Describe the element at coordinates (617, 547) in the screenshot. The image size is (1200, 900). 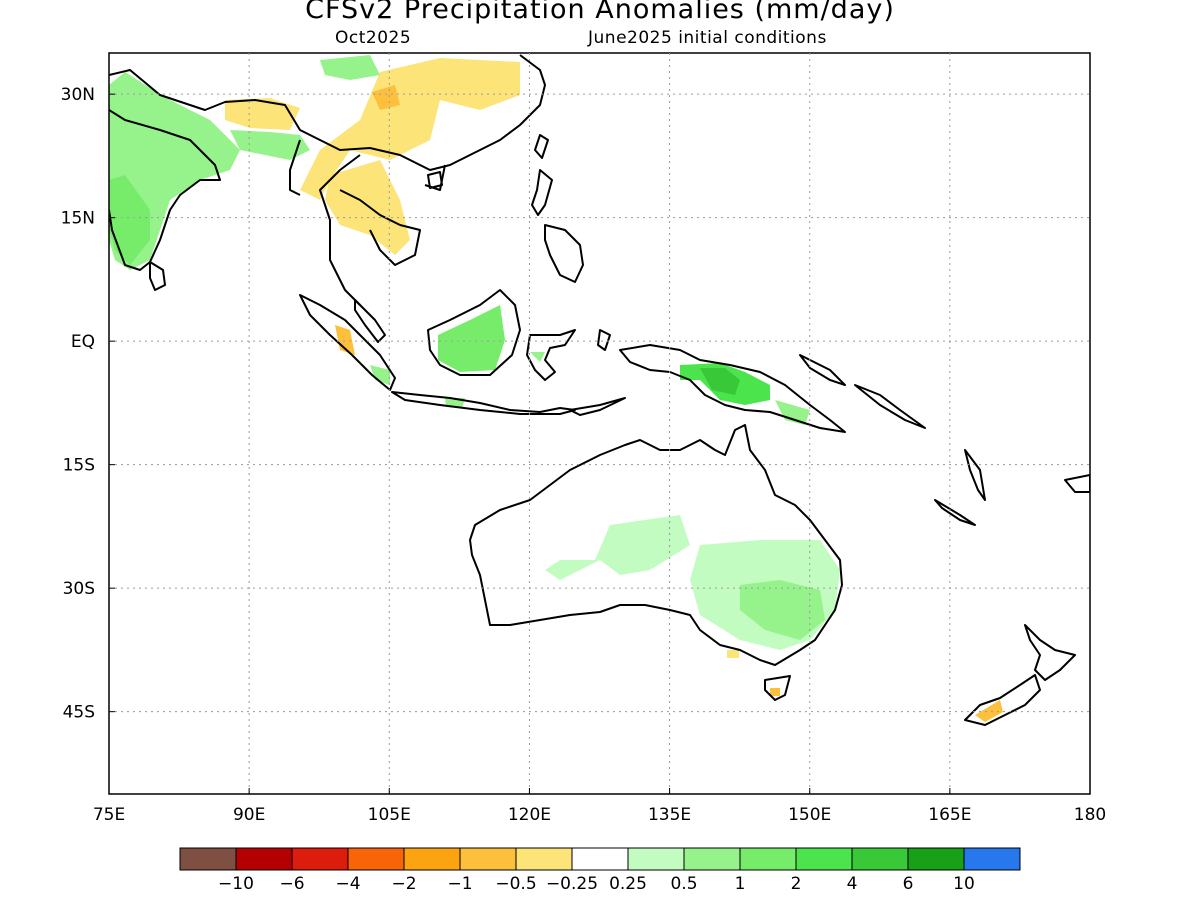
I see `wet-area-australia-west` at that location.